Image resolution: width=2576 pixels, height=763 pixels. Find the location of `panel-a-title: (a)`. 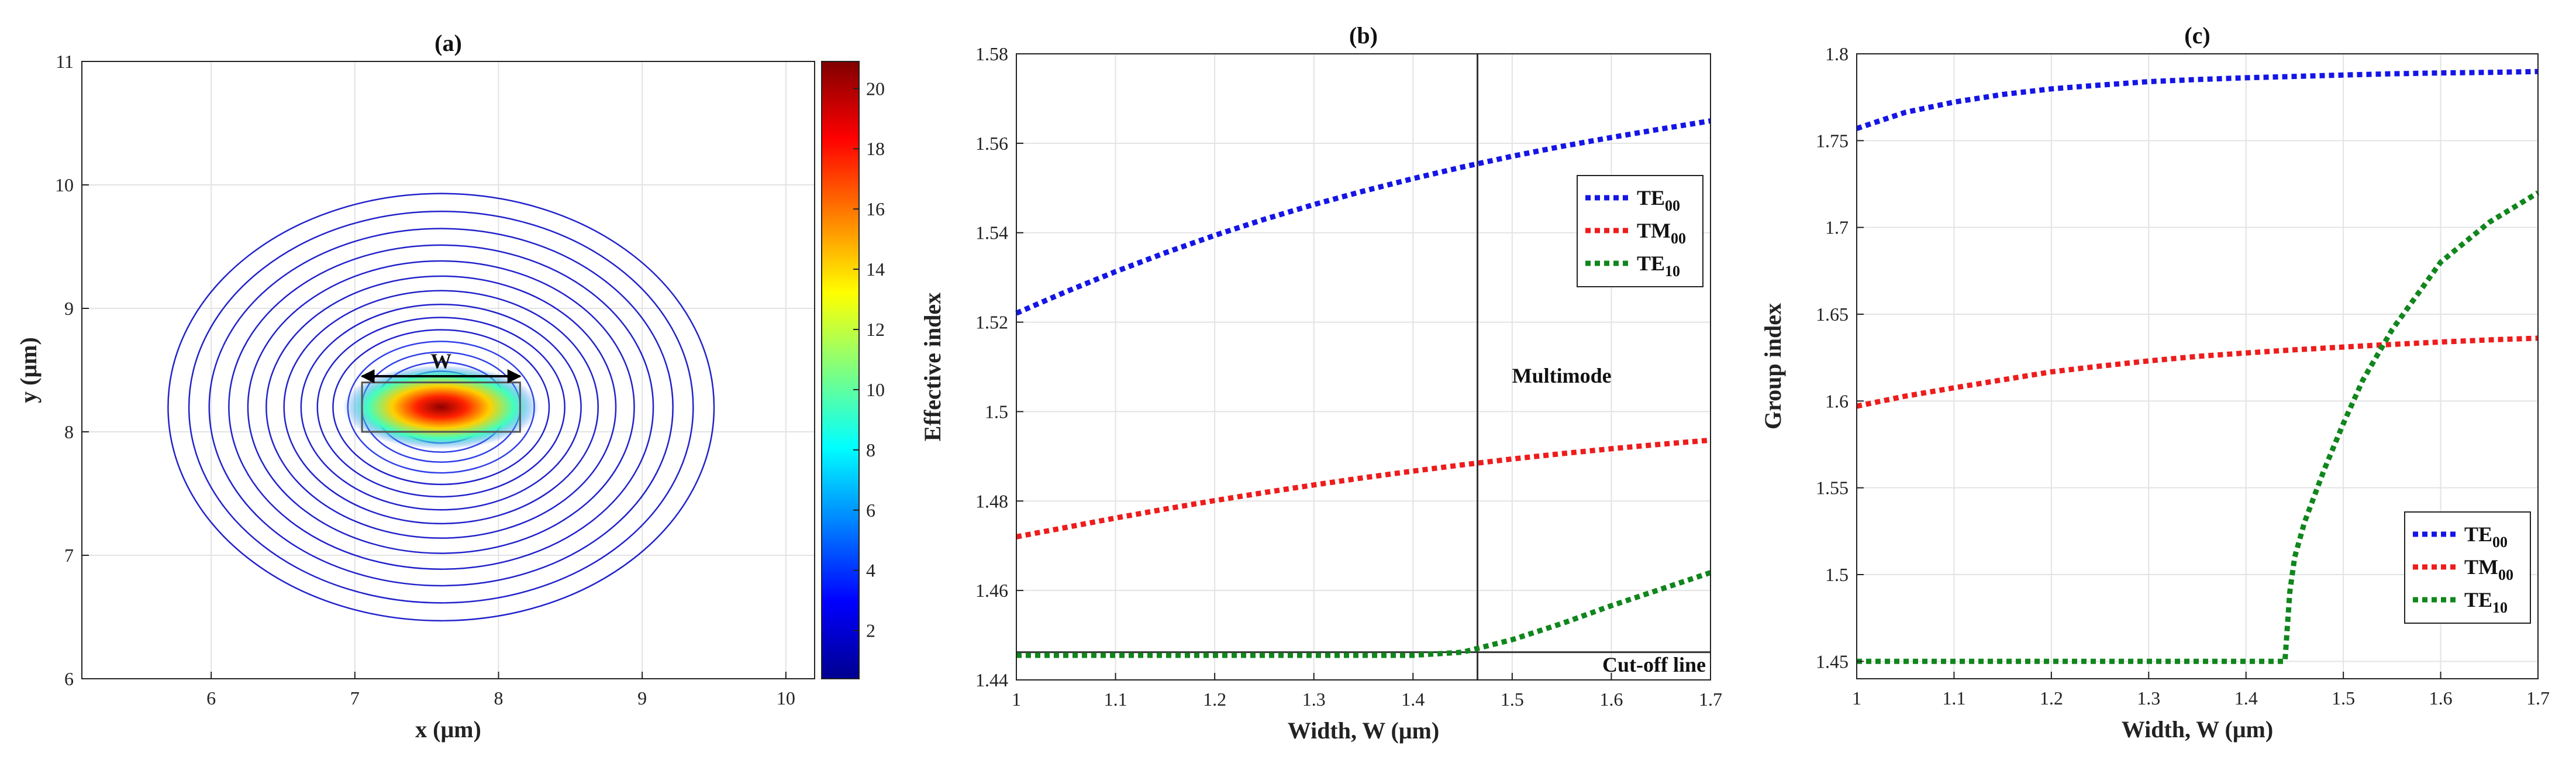

panel-a-title: (a) is located at coordinates (448, 43).